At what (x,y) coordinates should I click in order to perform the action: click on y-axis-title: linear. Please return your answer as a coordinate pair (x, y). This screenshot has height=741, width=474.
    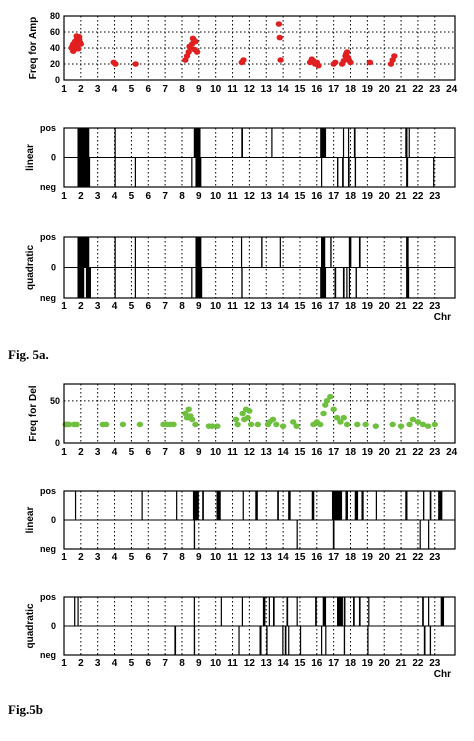
    Looking at the image, I should click on (30, 520).